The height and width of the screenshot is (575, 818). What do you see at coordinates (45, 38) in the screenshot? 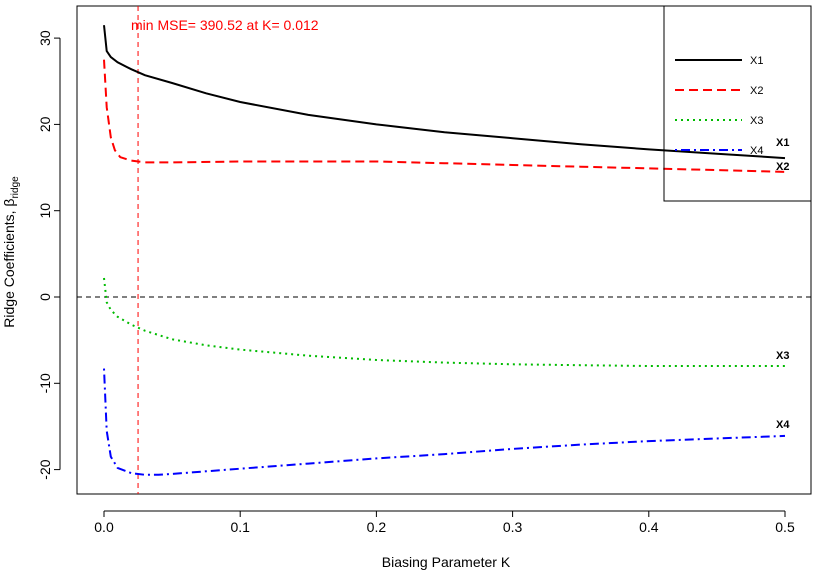
I see `y-tick-label: 30` at bounding box center [45, 38].